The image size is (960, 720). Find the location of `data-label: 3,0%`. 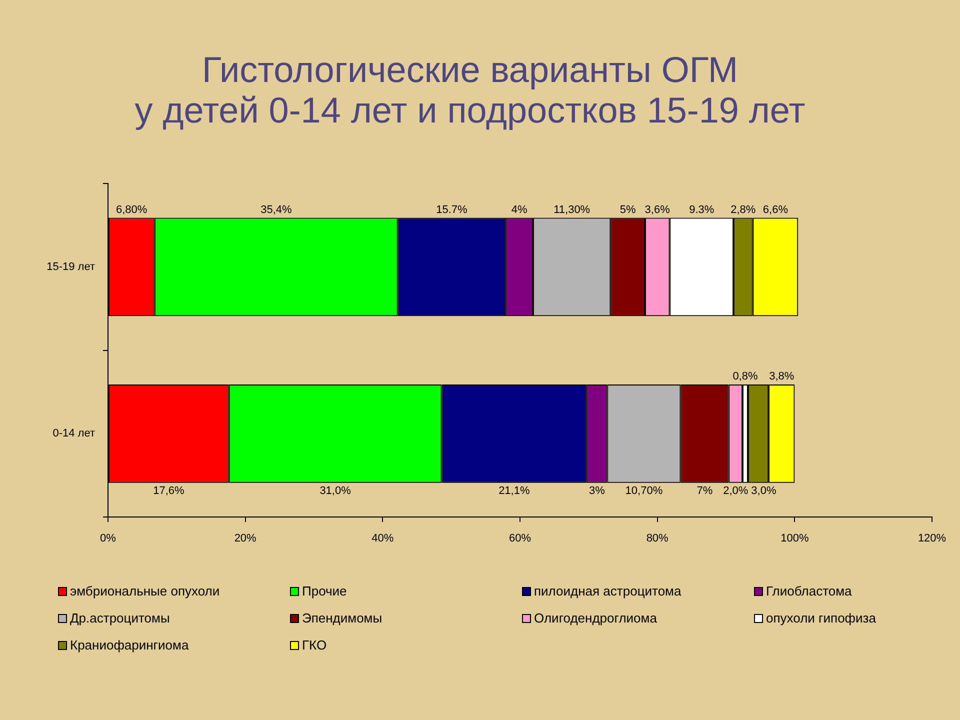

data-label: 3,0% is located at coordinates (763, 490).